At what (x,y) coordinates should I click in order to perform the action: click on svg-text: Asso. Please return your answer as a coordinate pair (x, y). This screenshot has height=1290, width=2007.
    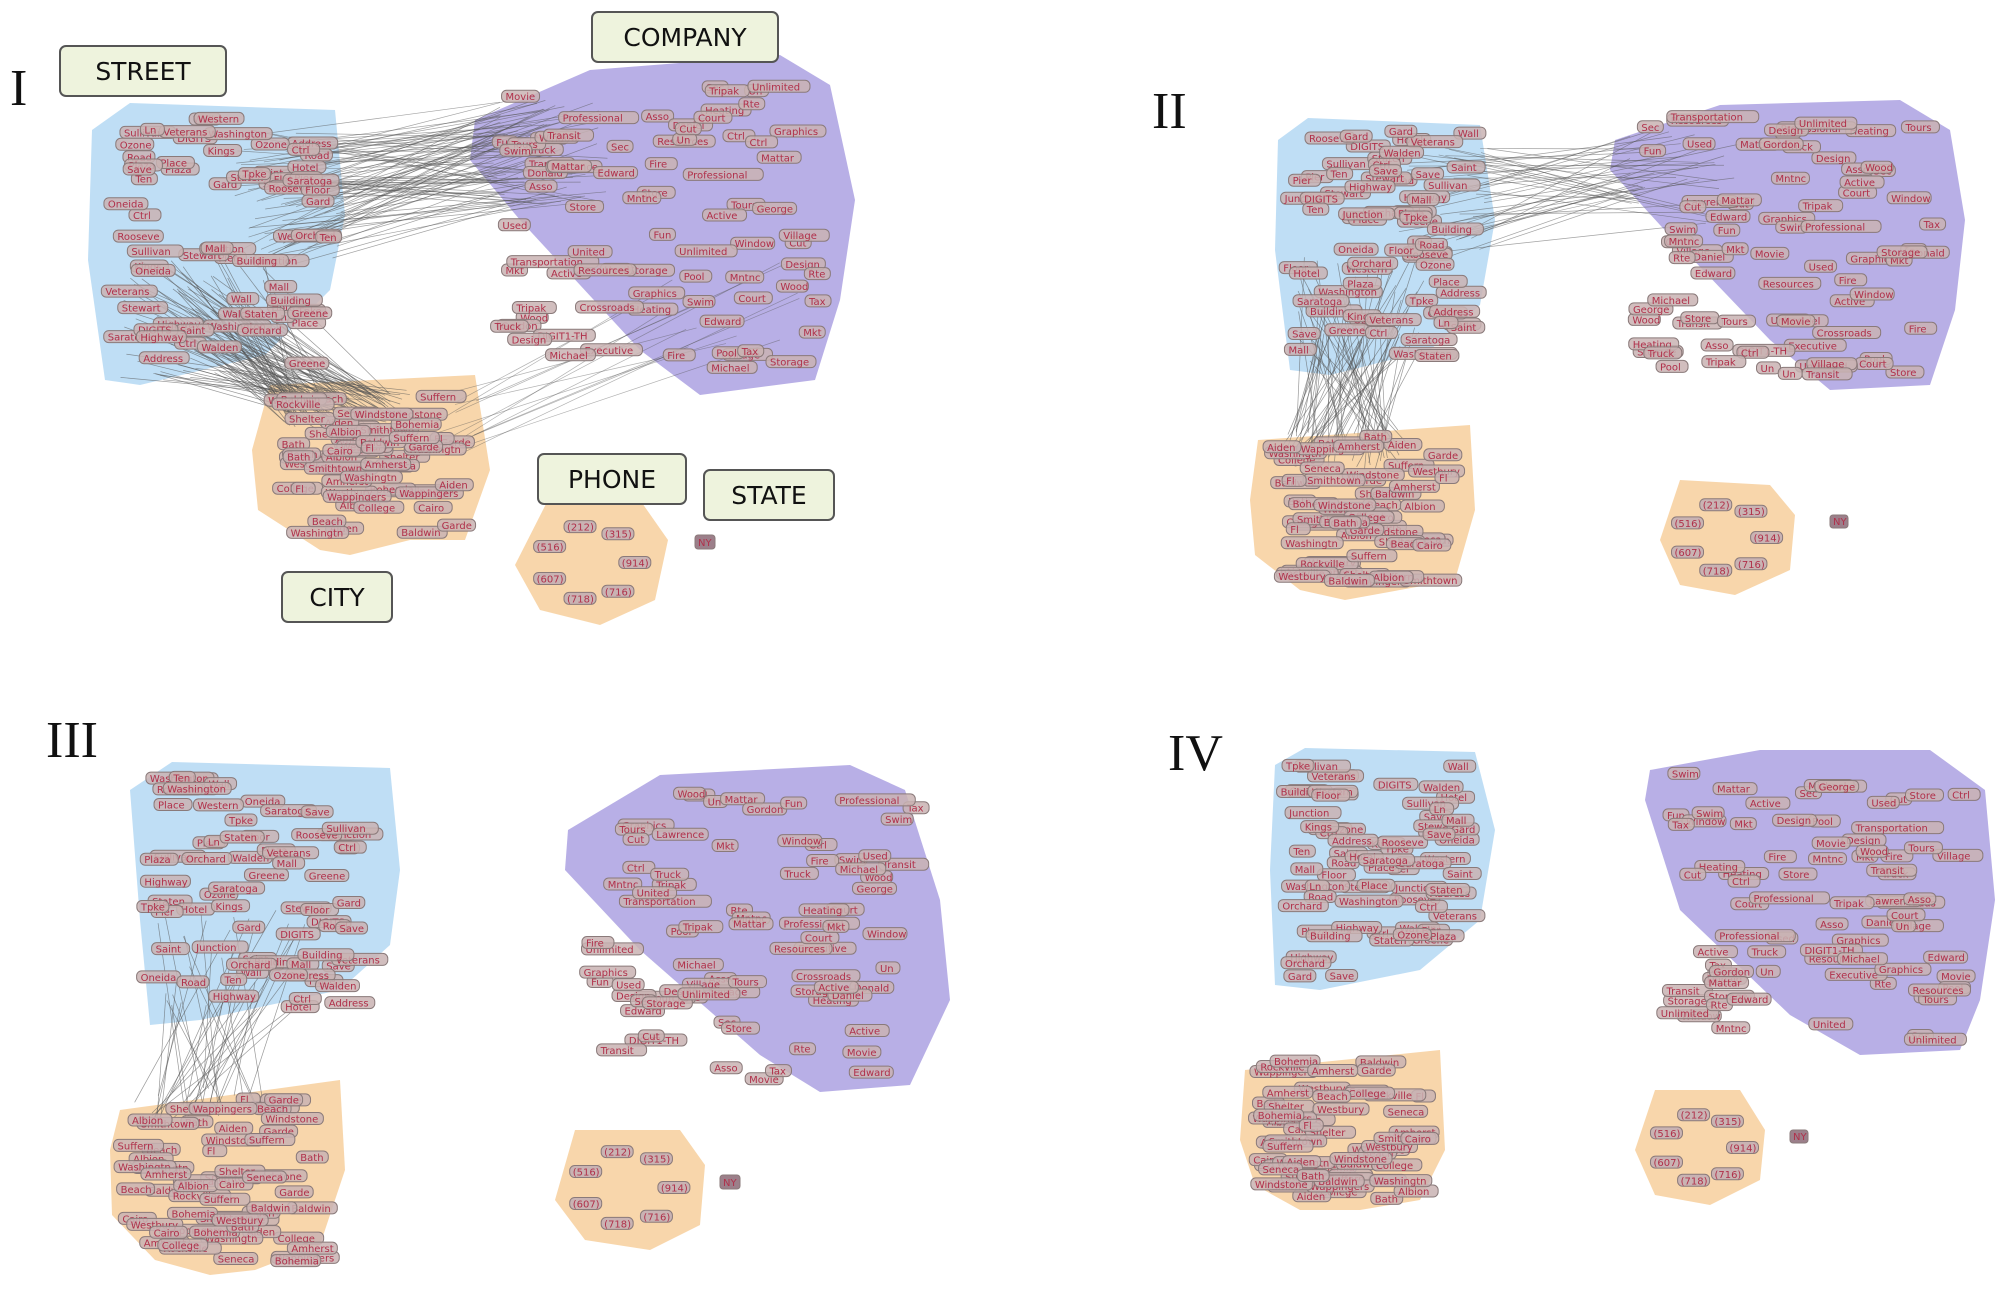
    Looking at the image, I should click on (1919, 900).